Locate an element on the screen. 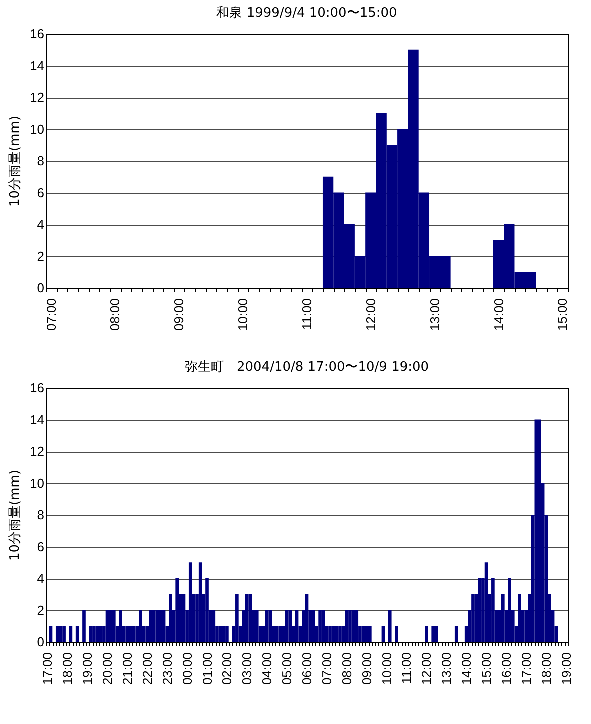  x-tick-label: 03:00 is located at coordinates (247, 669).